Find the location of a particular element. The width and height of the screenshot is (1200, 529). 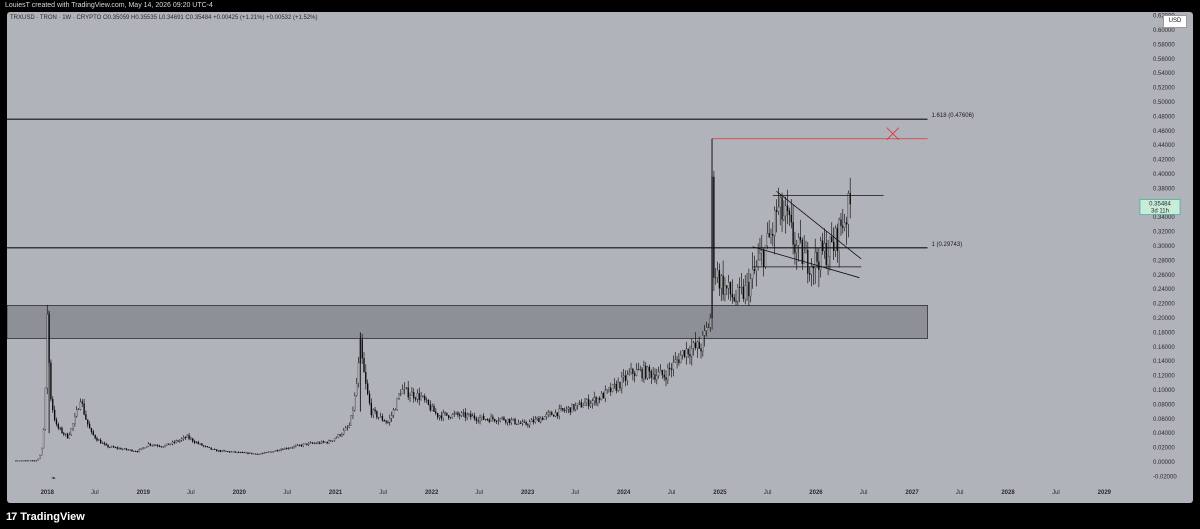

tradingview-logo: 17 TradingView is located at coordinates (45, 517).